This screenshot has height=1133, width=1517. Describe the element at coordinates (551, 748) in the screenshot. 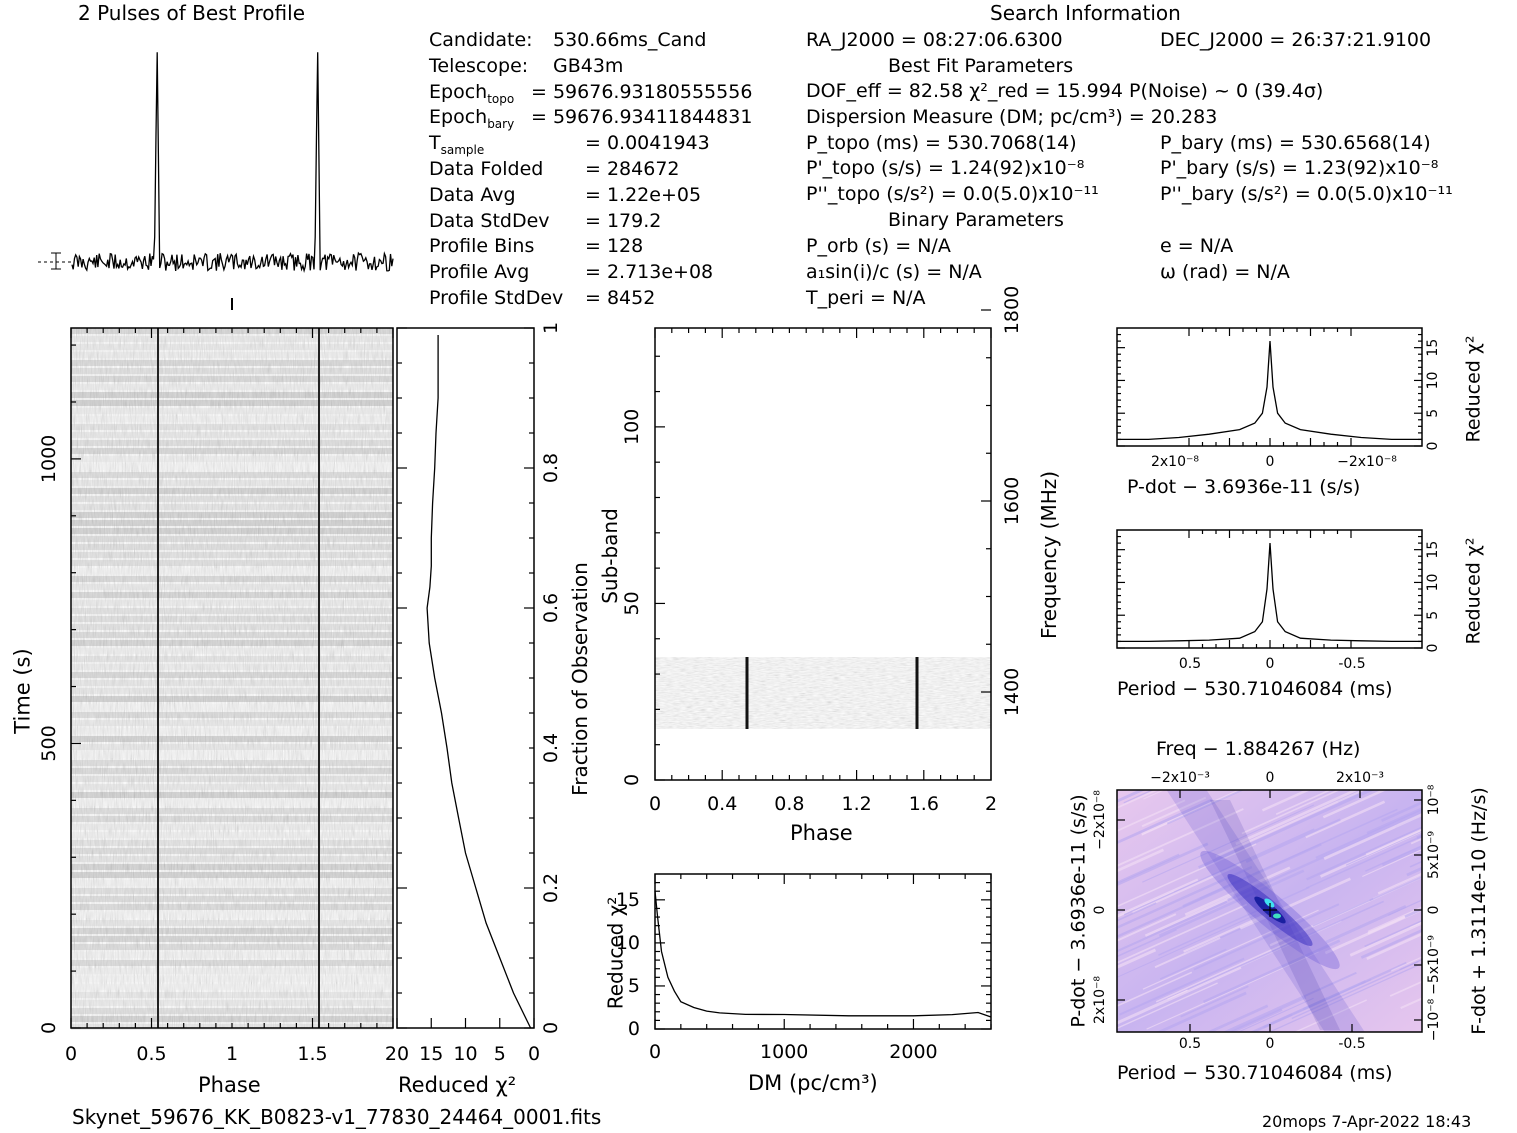

I see `cf-ytick: 0.4` at that location.